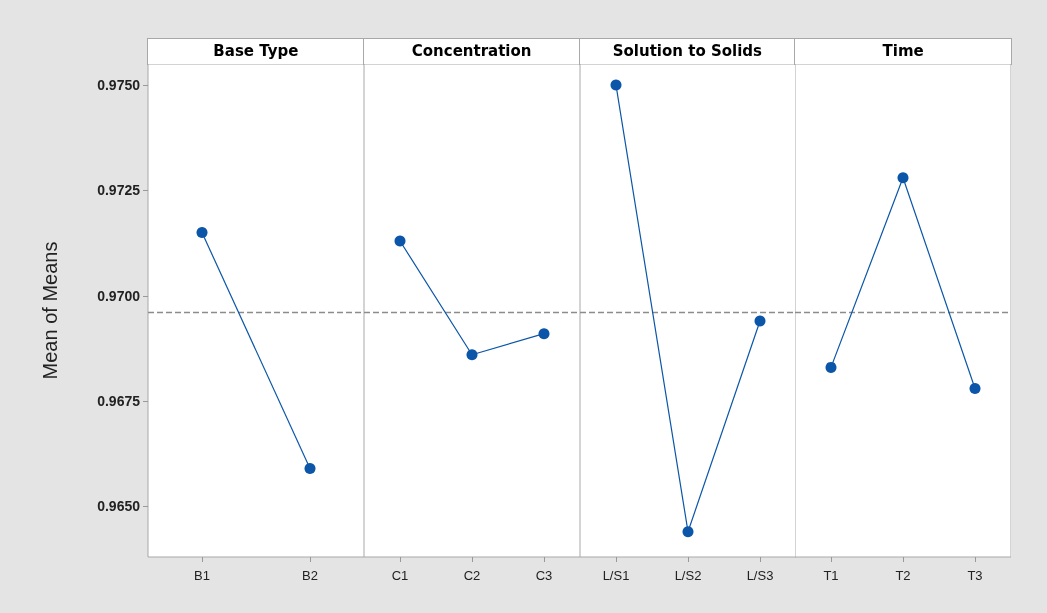 The height and width of the screenshot is (613, 1047). I want to click on y-axis-title: Mean of Means, so click(50, 310).